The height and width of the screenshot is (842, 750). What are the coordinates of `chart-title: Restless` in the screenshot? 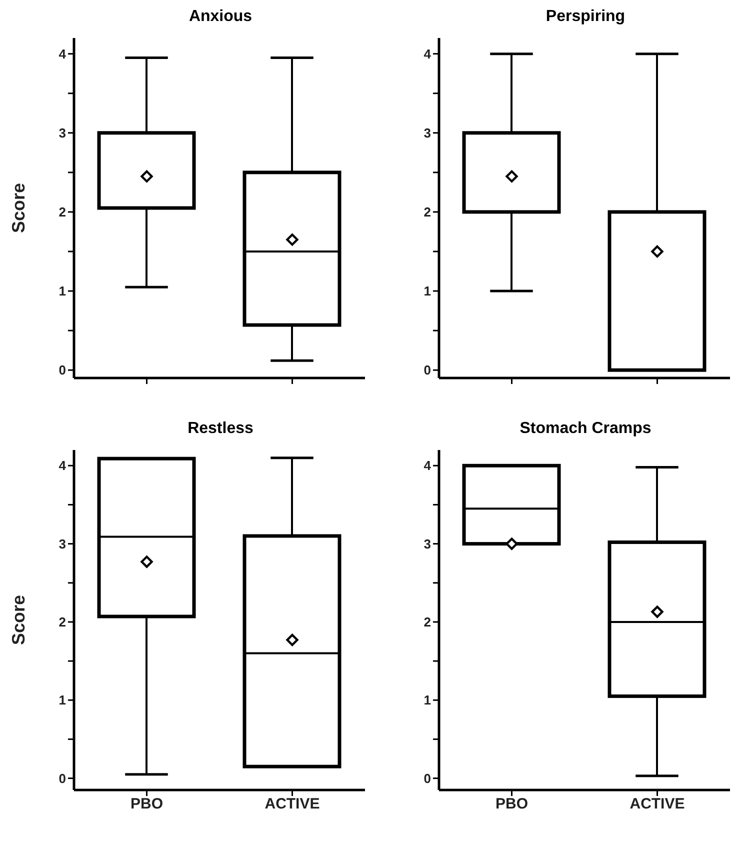 It's located at (220, 429).